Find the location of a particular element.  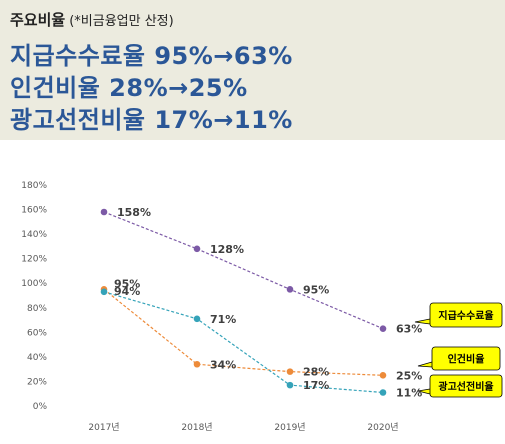

legend-label: 광고선전비율 is located at coordinates (465, 386).